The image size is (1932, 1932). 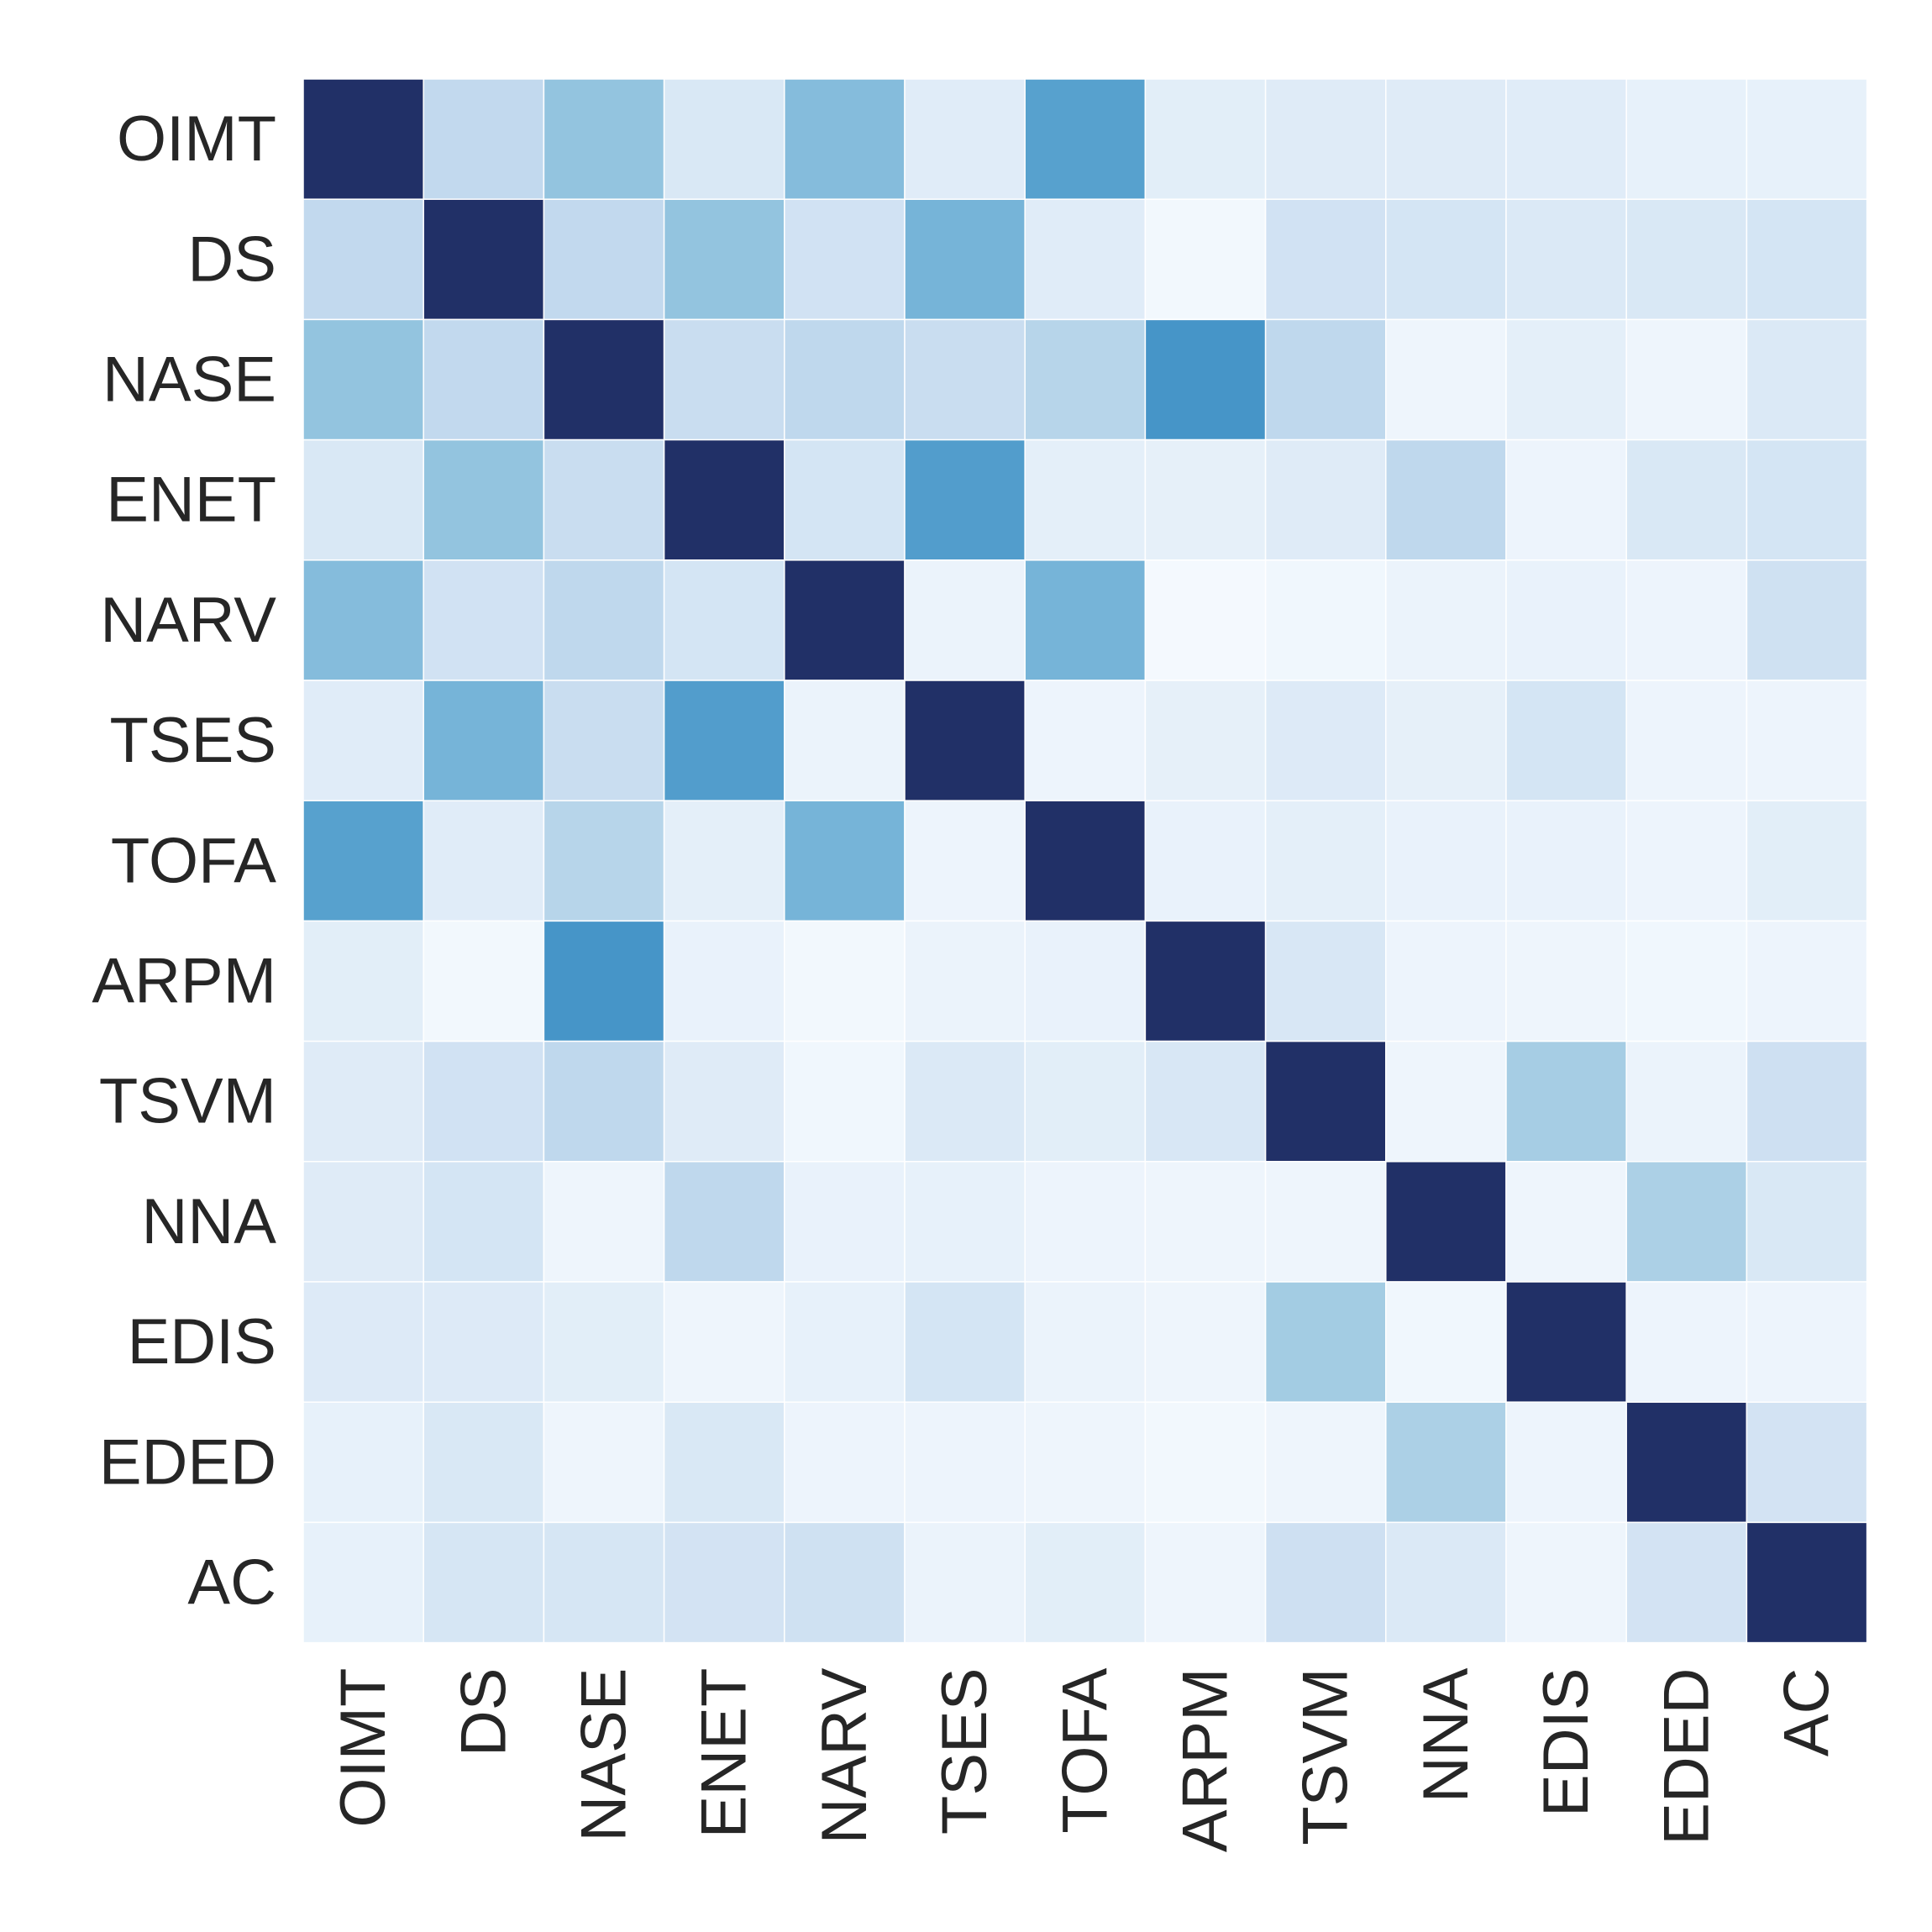 What do you see at coordinates (1446, 740) in the screenshot?
I see `heatmap-cell-tses-nna` at bounding box center [1446, 740].